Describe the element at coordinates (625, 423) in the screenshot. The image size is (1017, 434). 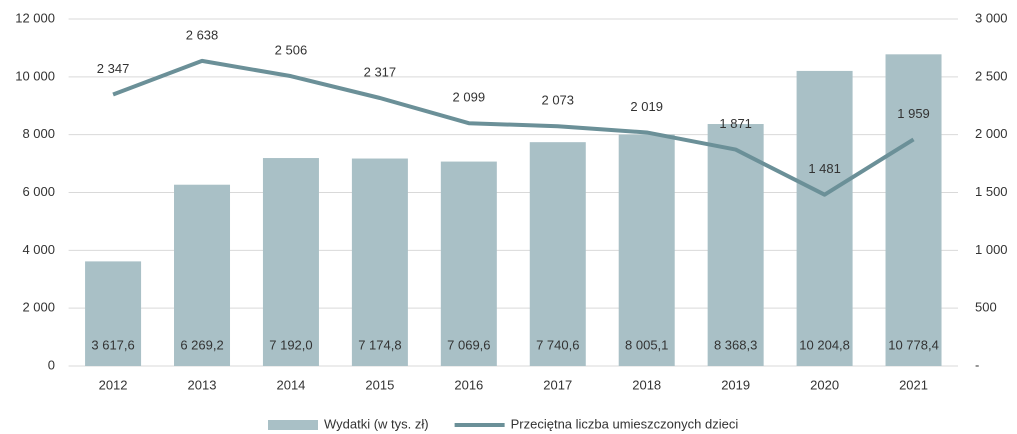
I see `legend-label: Przeciętna liczba umieszczonych dzieci` at that location.